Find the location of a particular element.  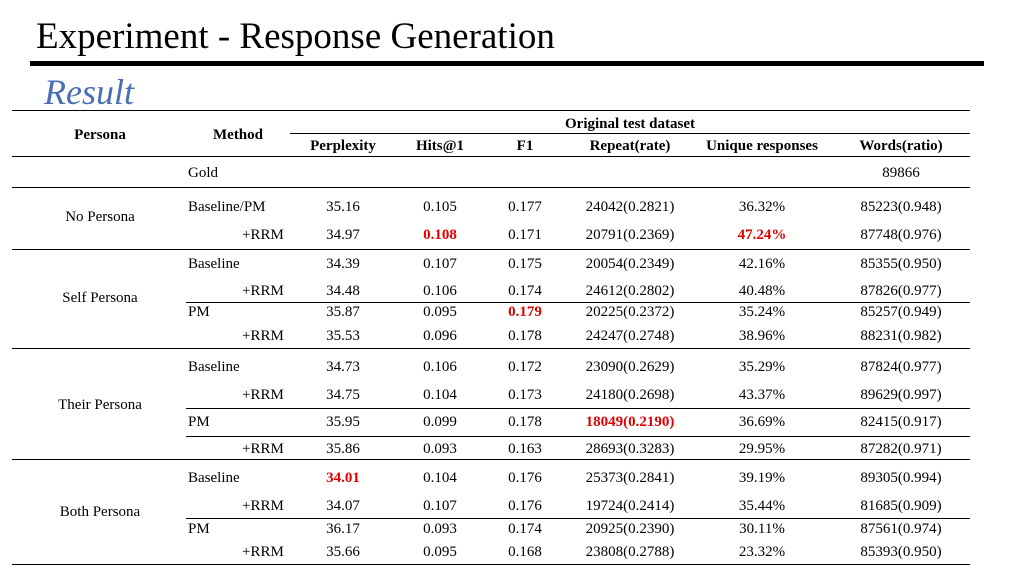

cell-unique: 35.44% is located at coordinates (762, 506).